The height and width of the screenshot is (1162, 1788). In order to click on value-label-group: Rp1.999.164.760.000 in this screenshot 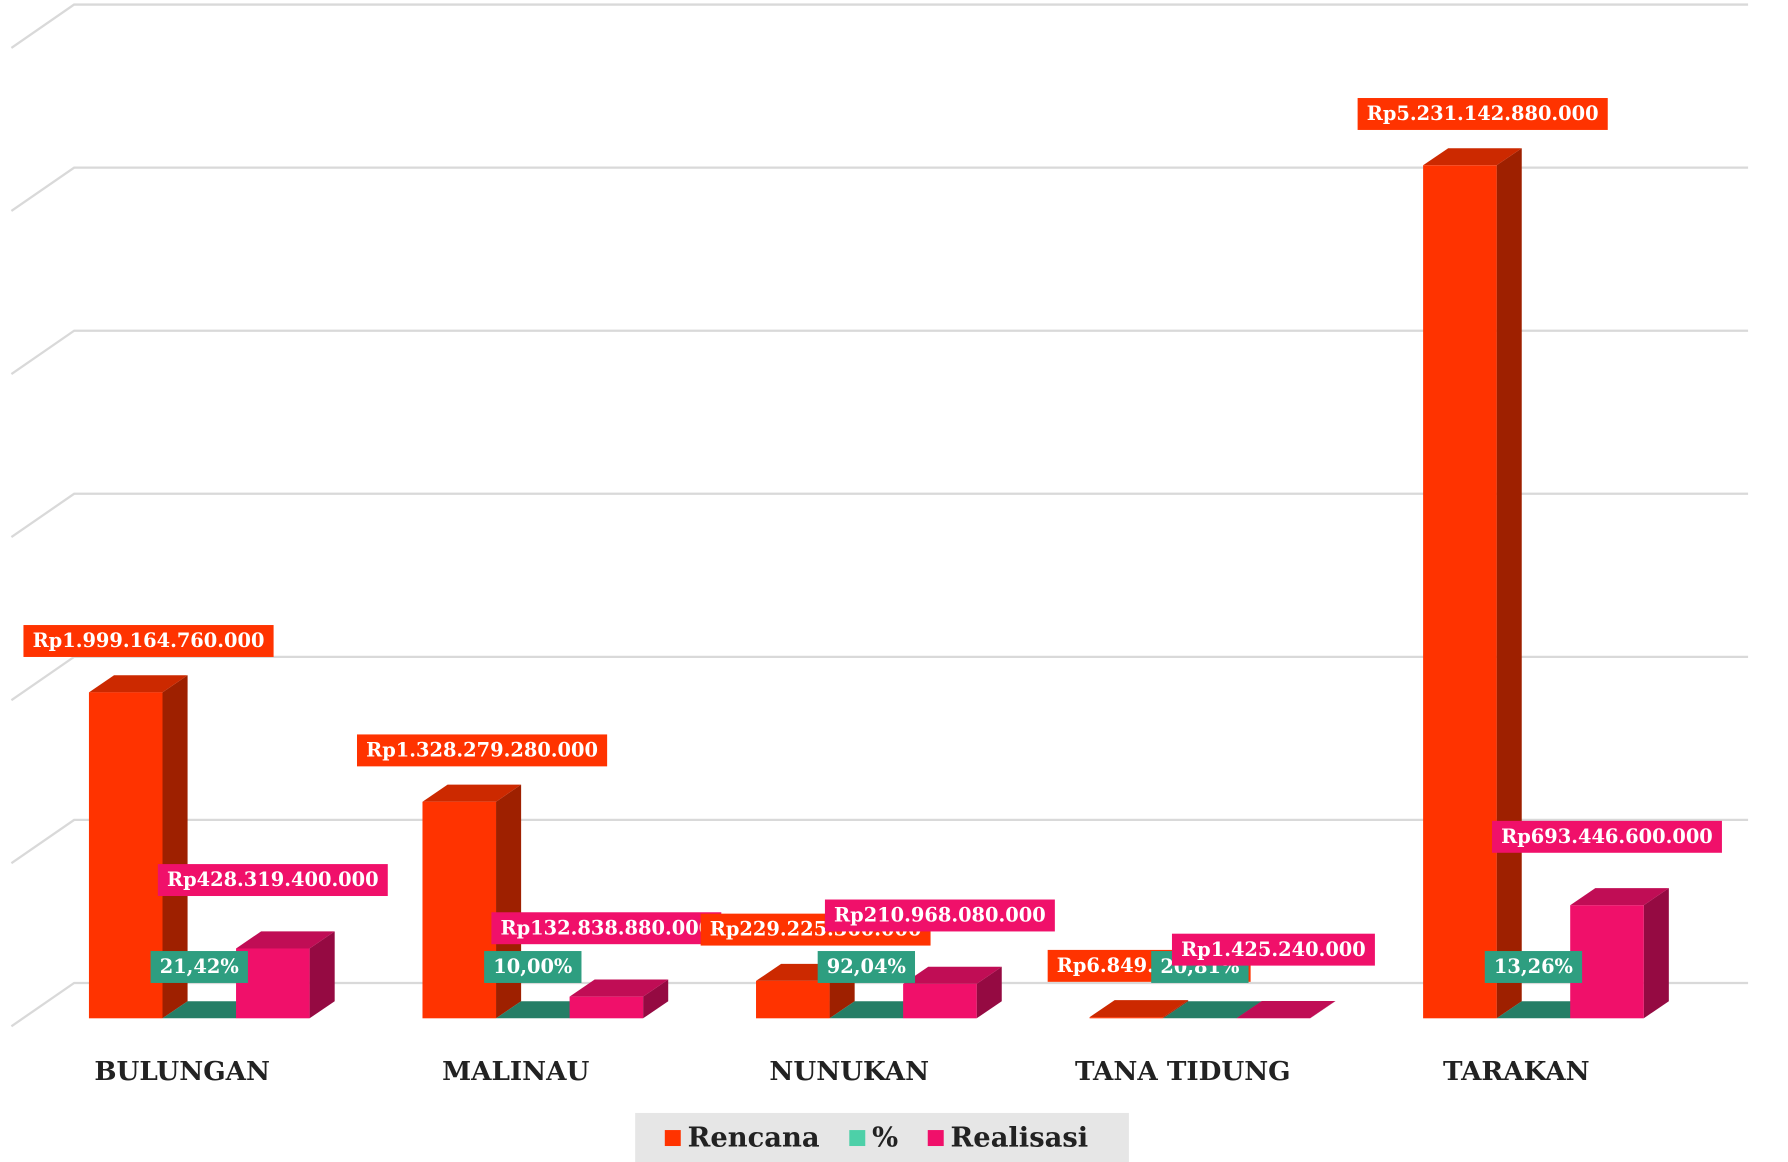, I will do `click(148, 641)`.